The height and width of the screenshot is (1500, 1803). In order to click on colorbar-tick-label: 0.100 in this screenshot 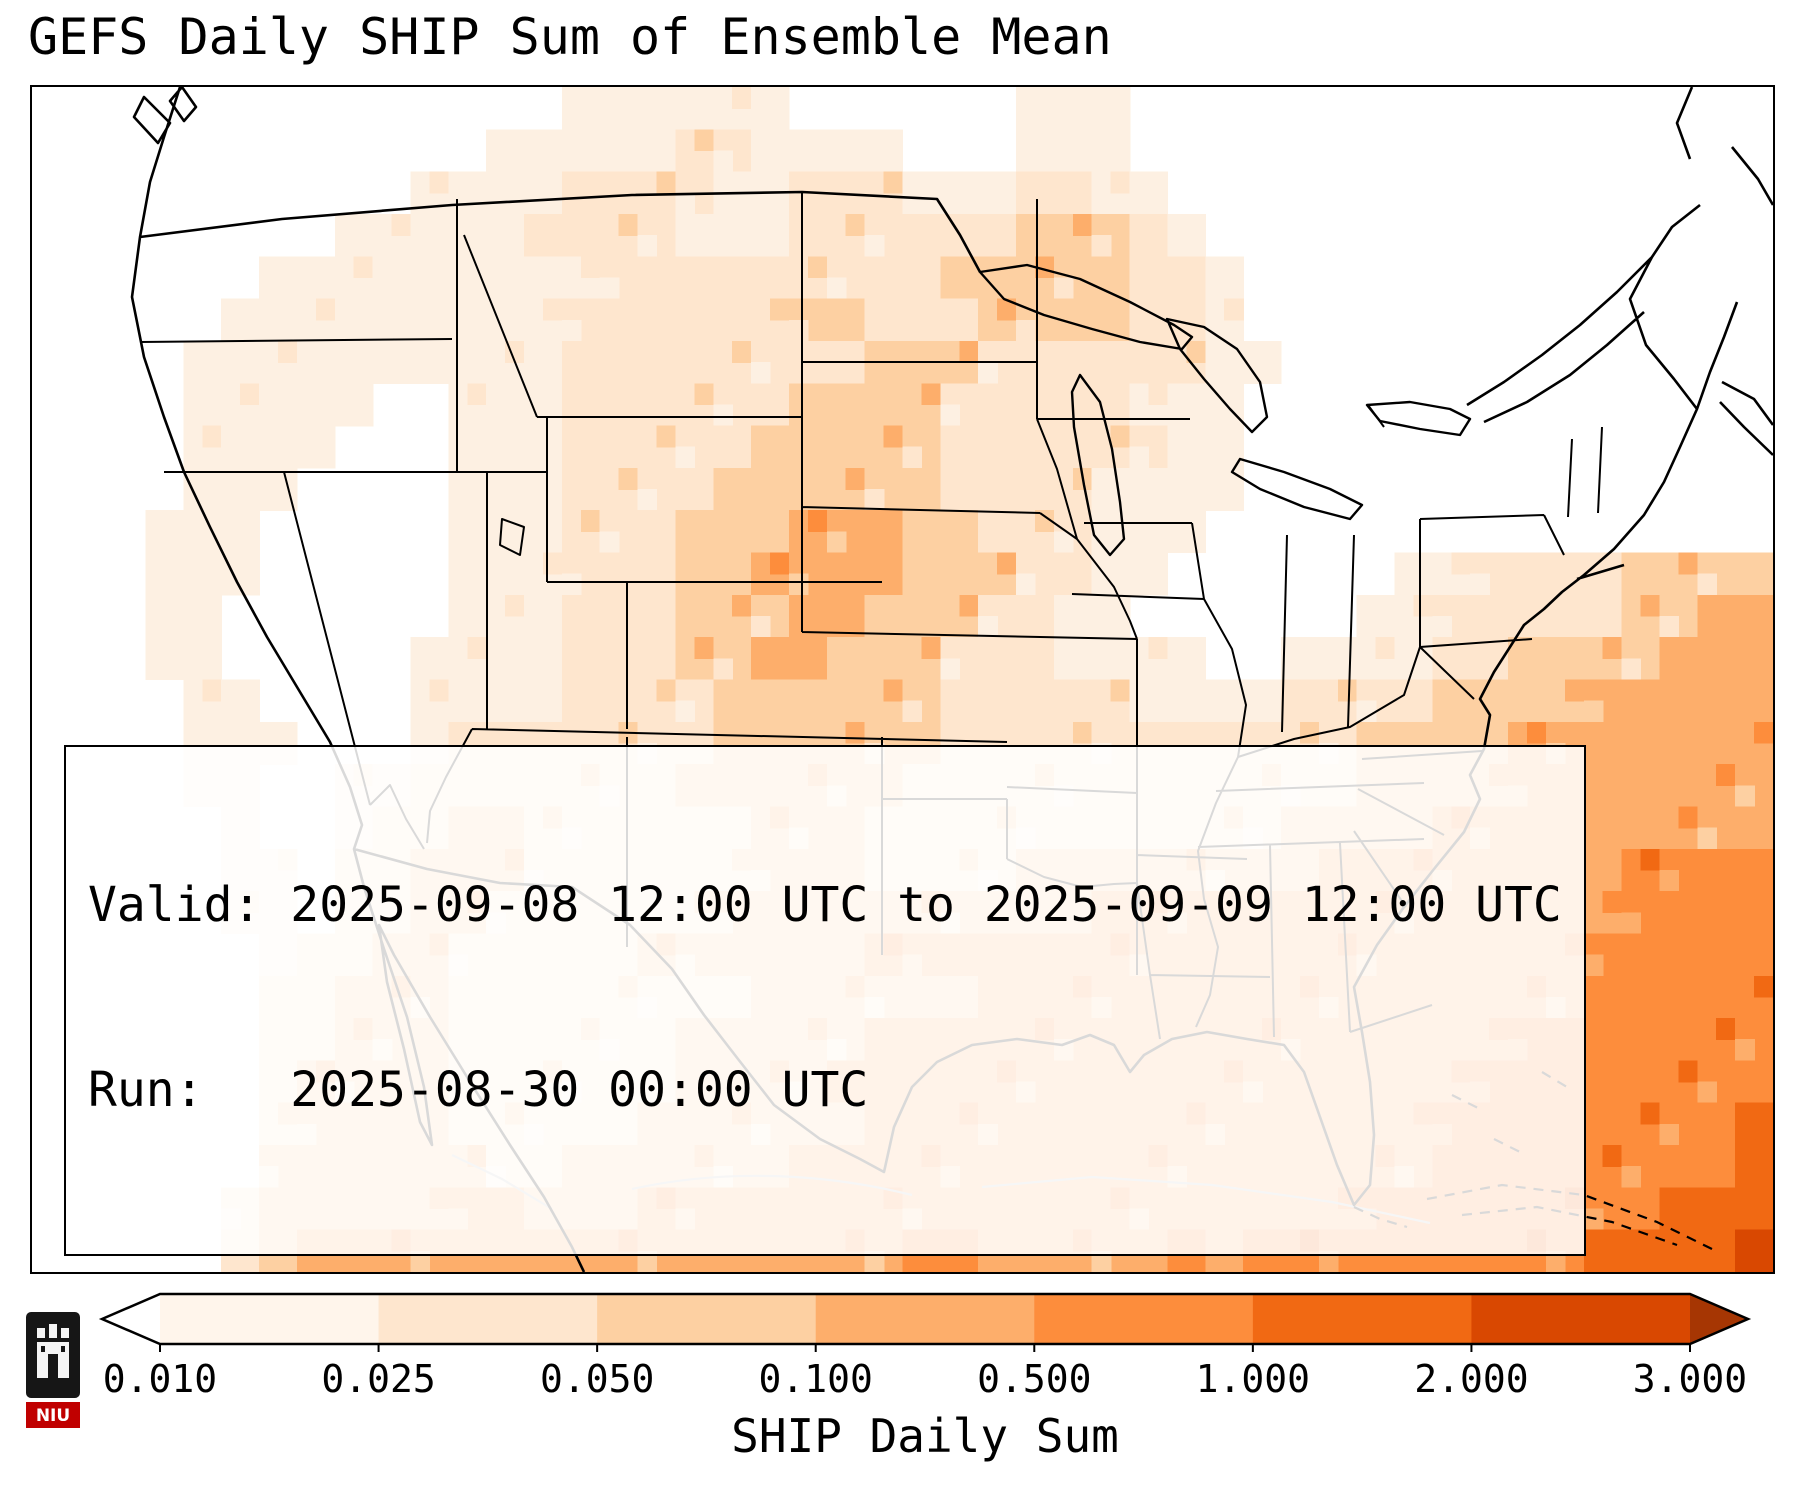, I will do `click(816, 1379)`.